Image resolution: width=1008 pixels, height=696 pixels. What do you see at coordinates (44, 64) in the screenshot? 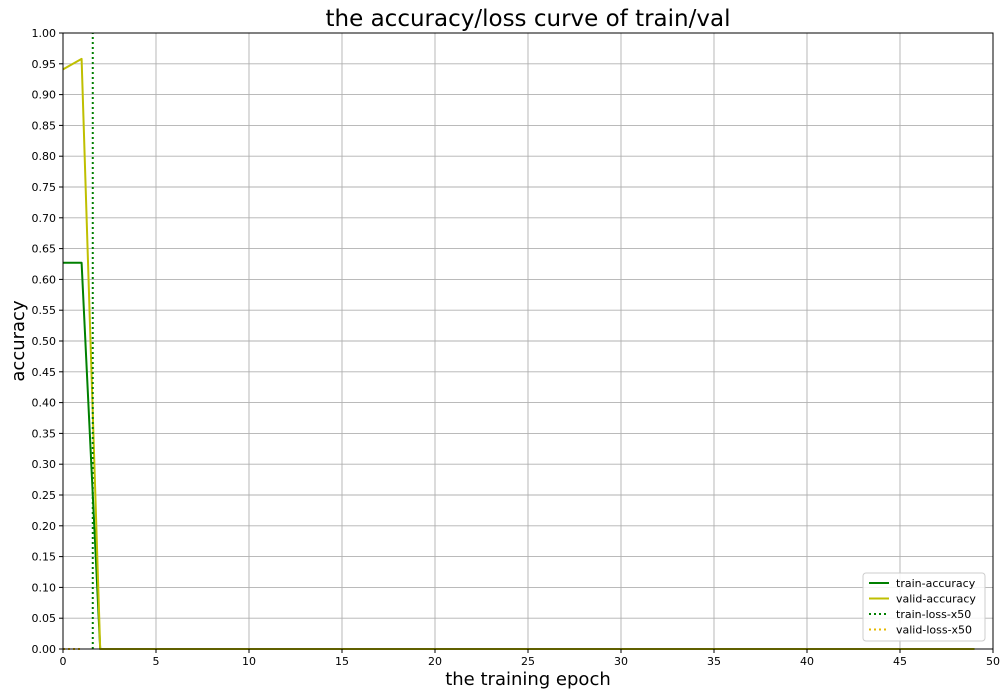
I see `y-tick-label: 0.95` at bounding box center [44, 64].